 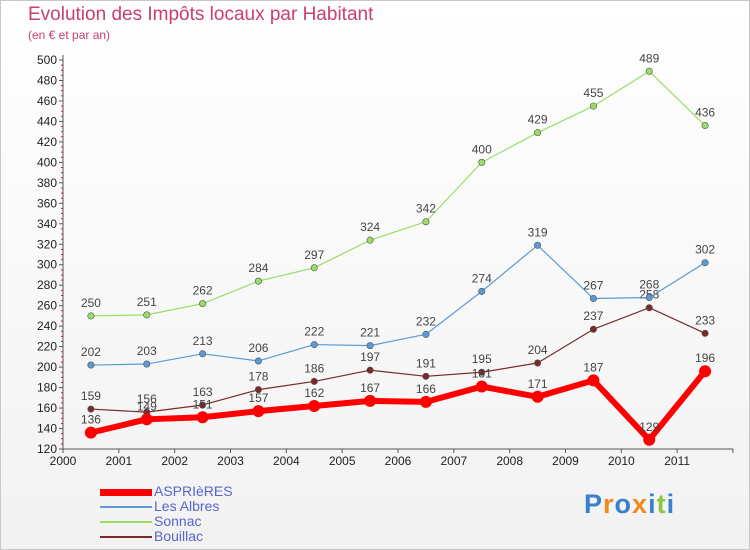 I want to click on data-label: 204, so click(x=538, y=350).